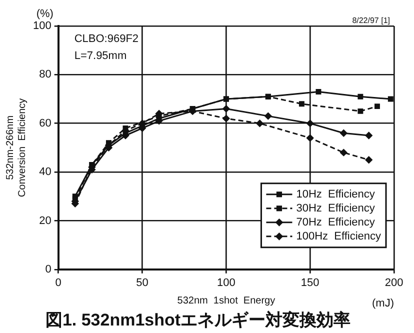  Describe the element at coordinates (45, 74) in the screenshot. I see `y-tick-label: 80` at that location.